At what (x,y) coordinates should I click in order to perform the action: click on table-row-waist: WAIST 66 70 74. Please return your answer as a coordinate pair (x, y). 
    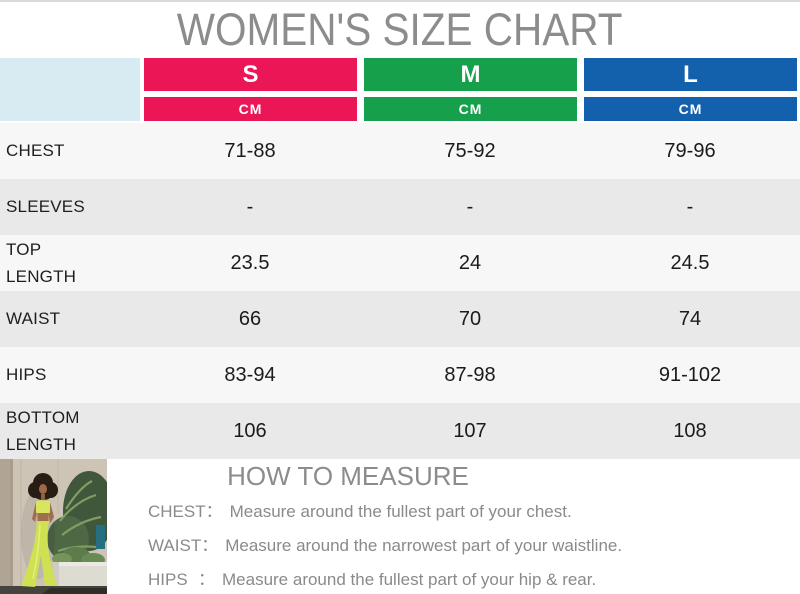
    Looking at the image, I should click on (400, 319).